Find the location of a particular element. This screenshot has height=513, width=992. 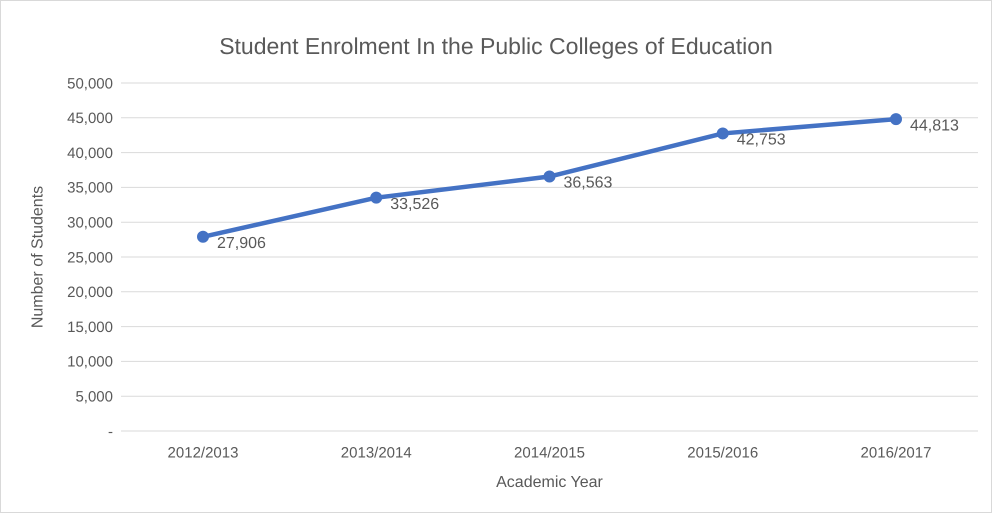

x-tick-label: 2013/2014 is located at coordinates (376, 453).